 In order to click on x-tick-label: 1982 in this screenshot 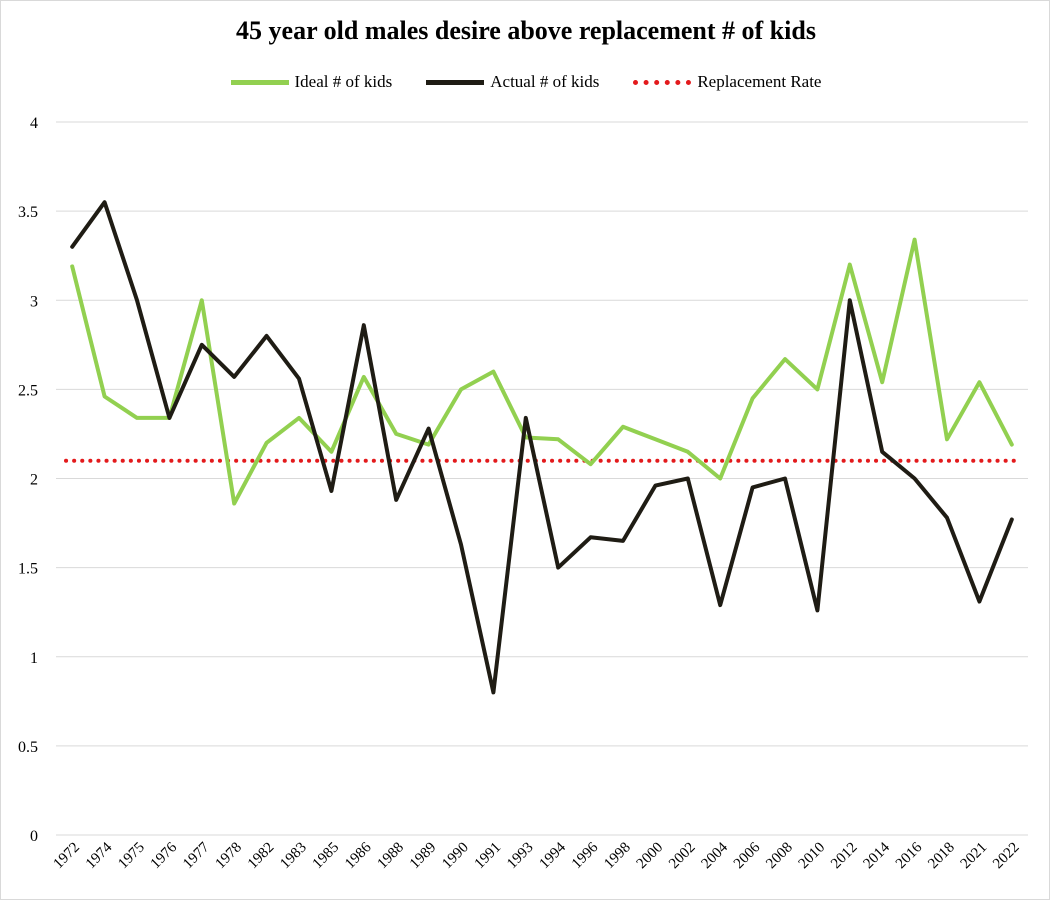, I will do `click(261, 856)`.